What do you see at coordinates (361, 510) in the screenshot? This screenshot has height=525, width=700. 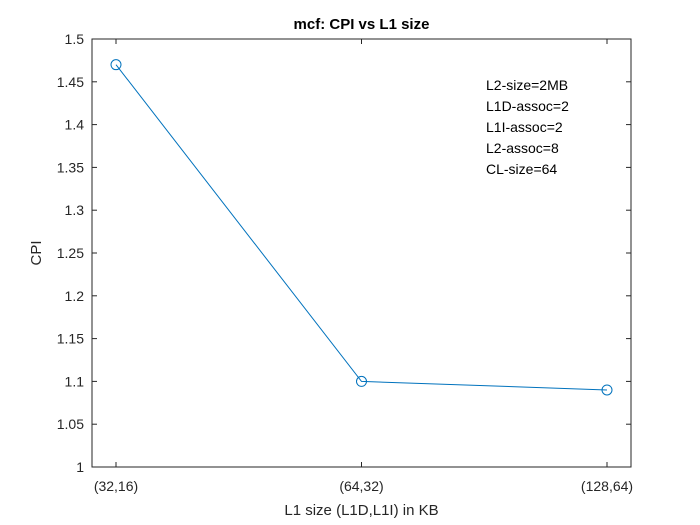 I see `x-axis-label: L1 size (L1D,L1I) in KB` at bounding box center [361, 510].